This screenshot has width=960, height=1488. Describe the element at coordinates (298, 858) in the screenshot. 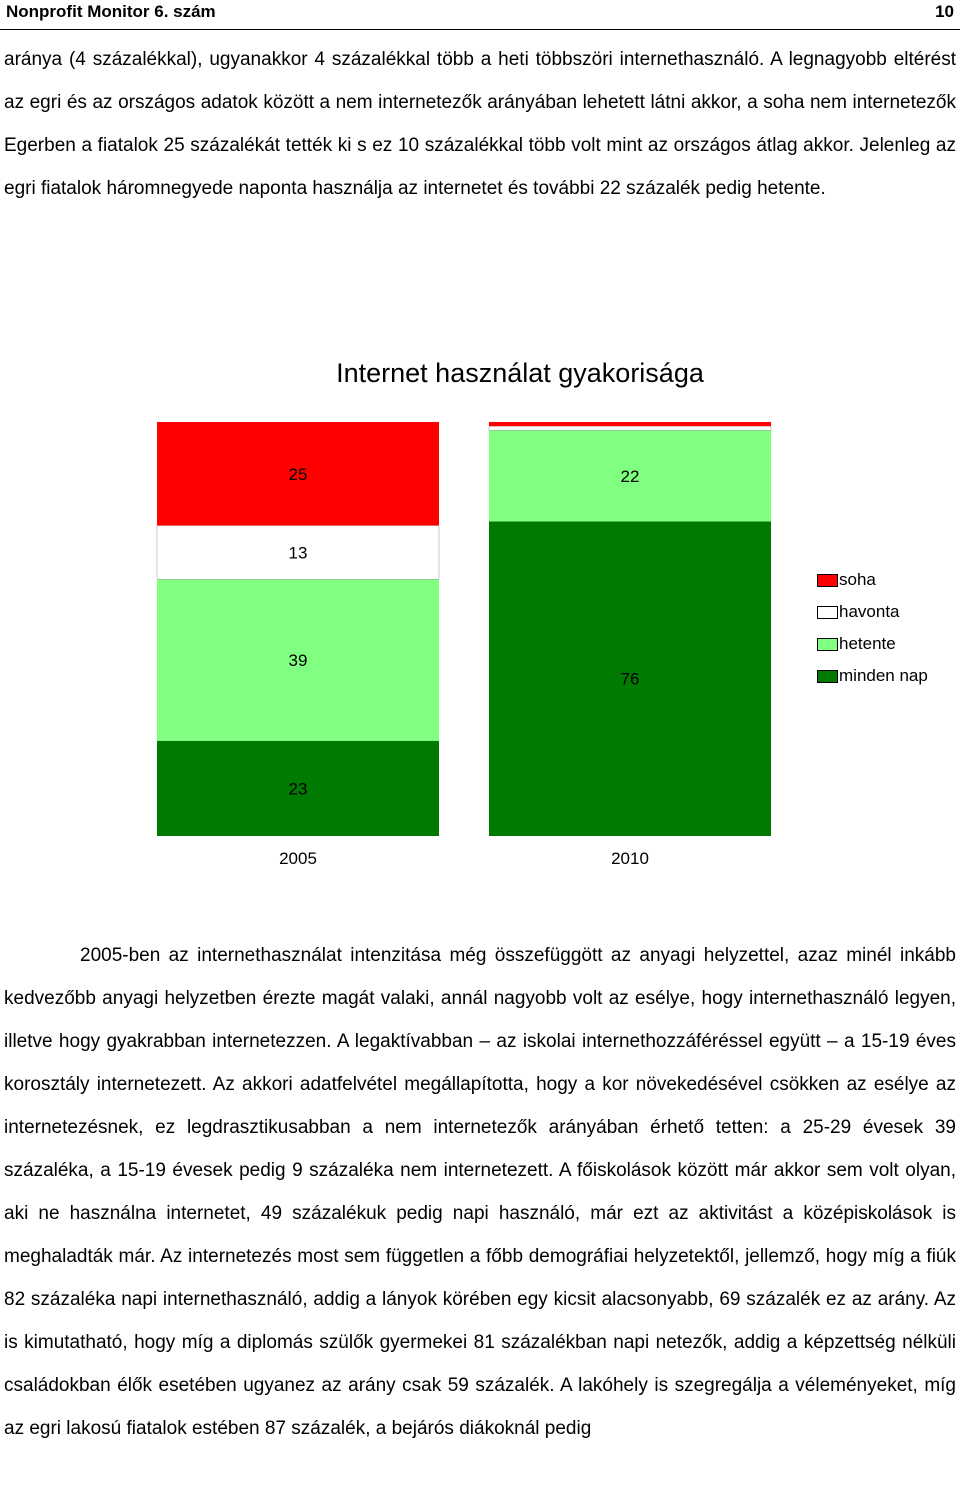

I see `x-tick-label-2005: 2005` at that location.